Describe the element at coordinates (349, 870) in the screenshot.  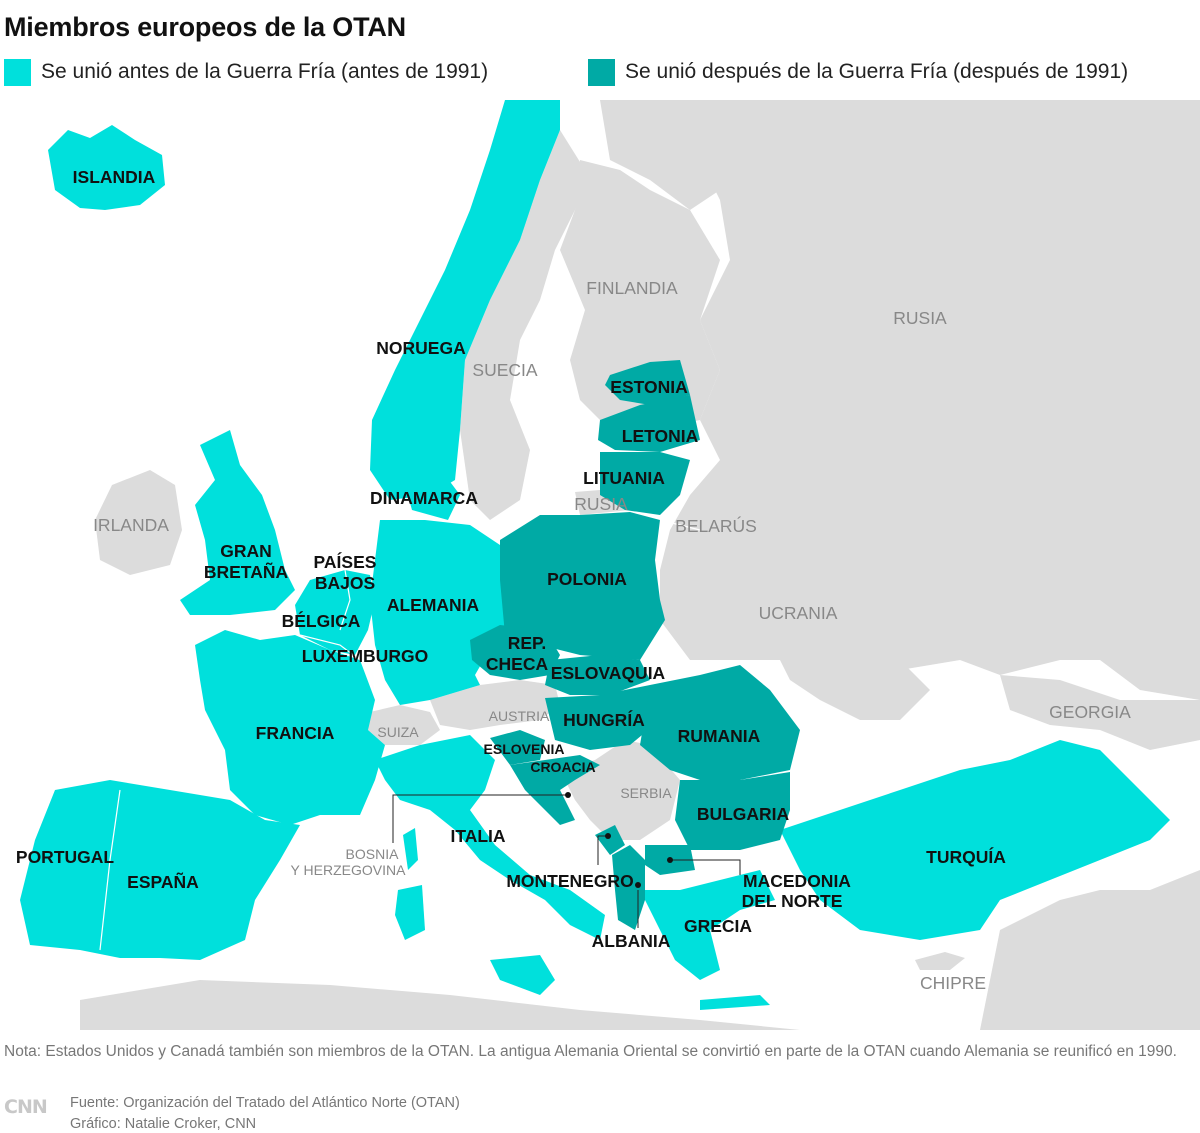
I see `label-bosnia-2: Y HERZEGOVINA` at that location.